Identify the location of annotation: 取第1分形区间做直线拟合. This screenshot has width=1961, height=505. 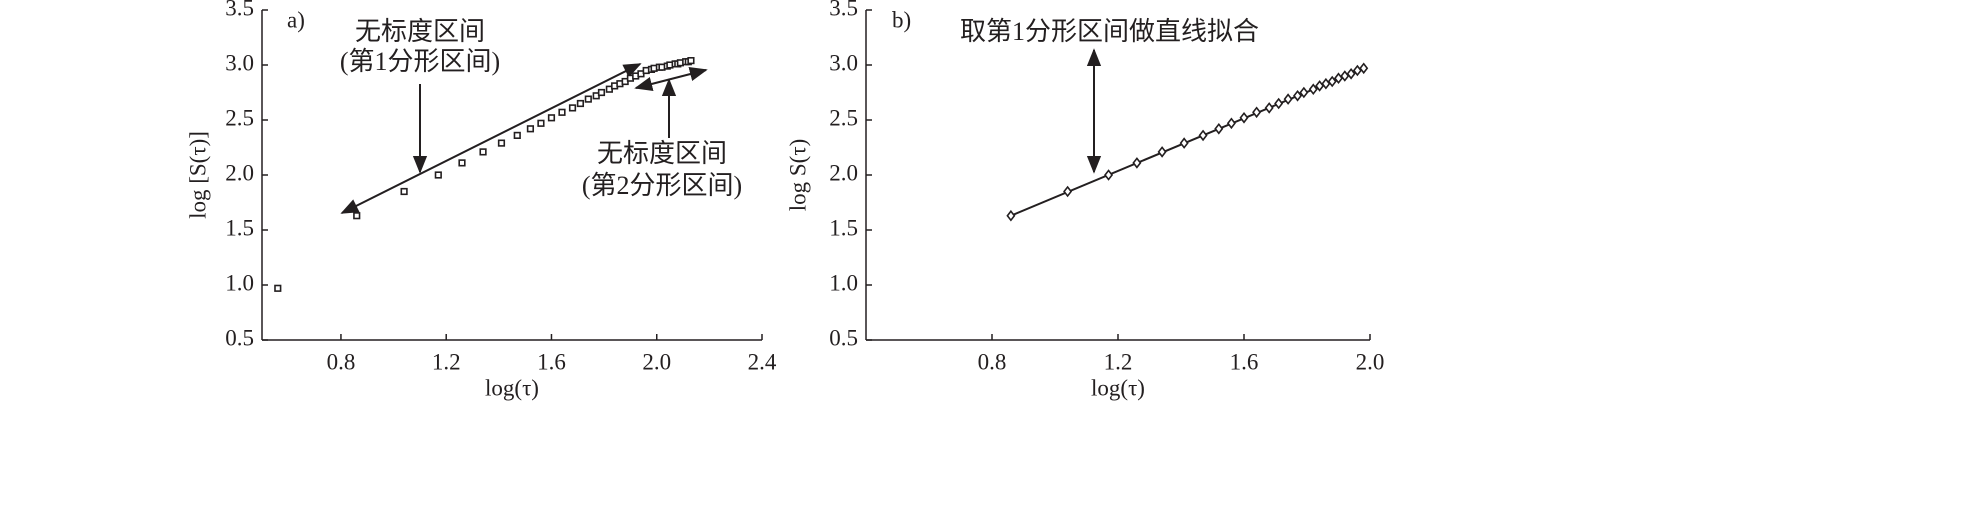
(1109, 31).